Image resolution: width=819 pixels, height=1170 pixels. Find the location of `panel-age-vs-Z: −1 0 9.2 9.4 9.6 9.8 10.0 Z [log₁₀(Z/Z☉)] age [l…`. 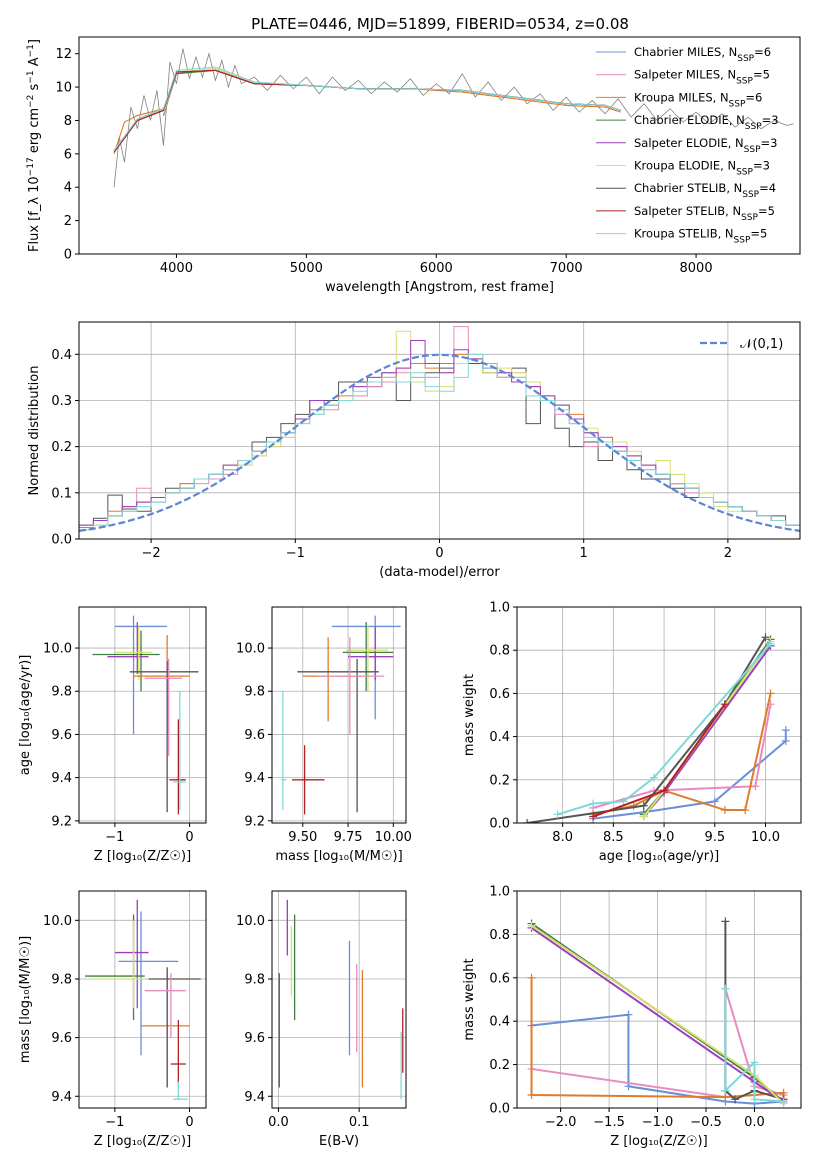

panel-age-vs-Z: −1 0 9.2 9.4 9.6 9.8 10.0 Z [log₁₀(Z/Z☉)] age [l… is located at coordinates (112, 735).